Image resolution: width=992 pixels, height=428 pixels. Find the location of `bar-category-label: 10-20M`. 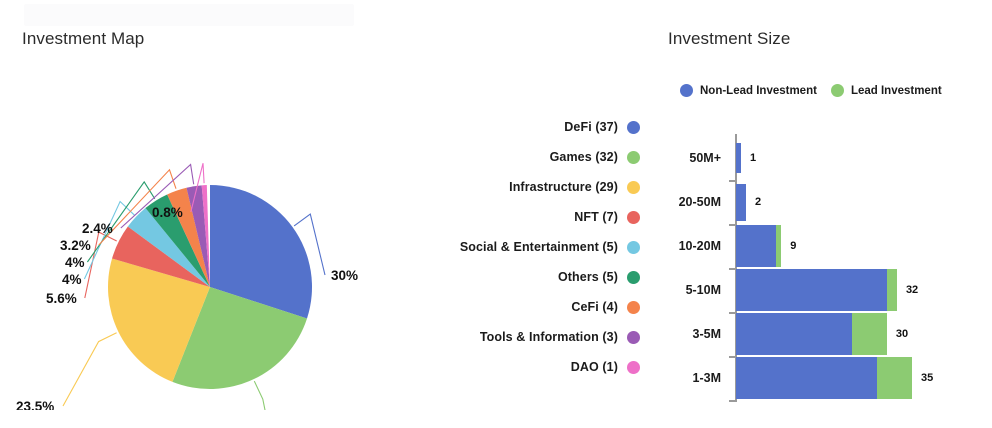

bar-category-label: 10-20M is located at coordinates (699, 246).